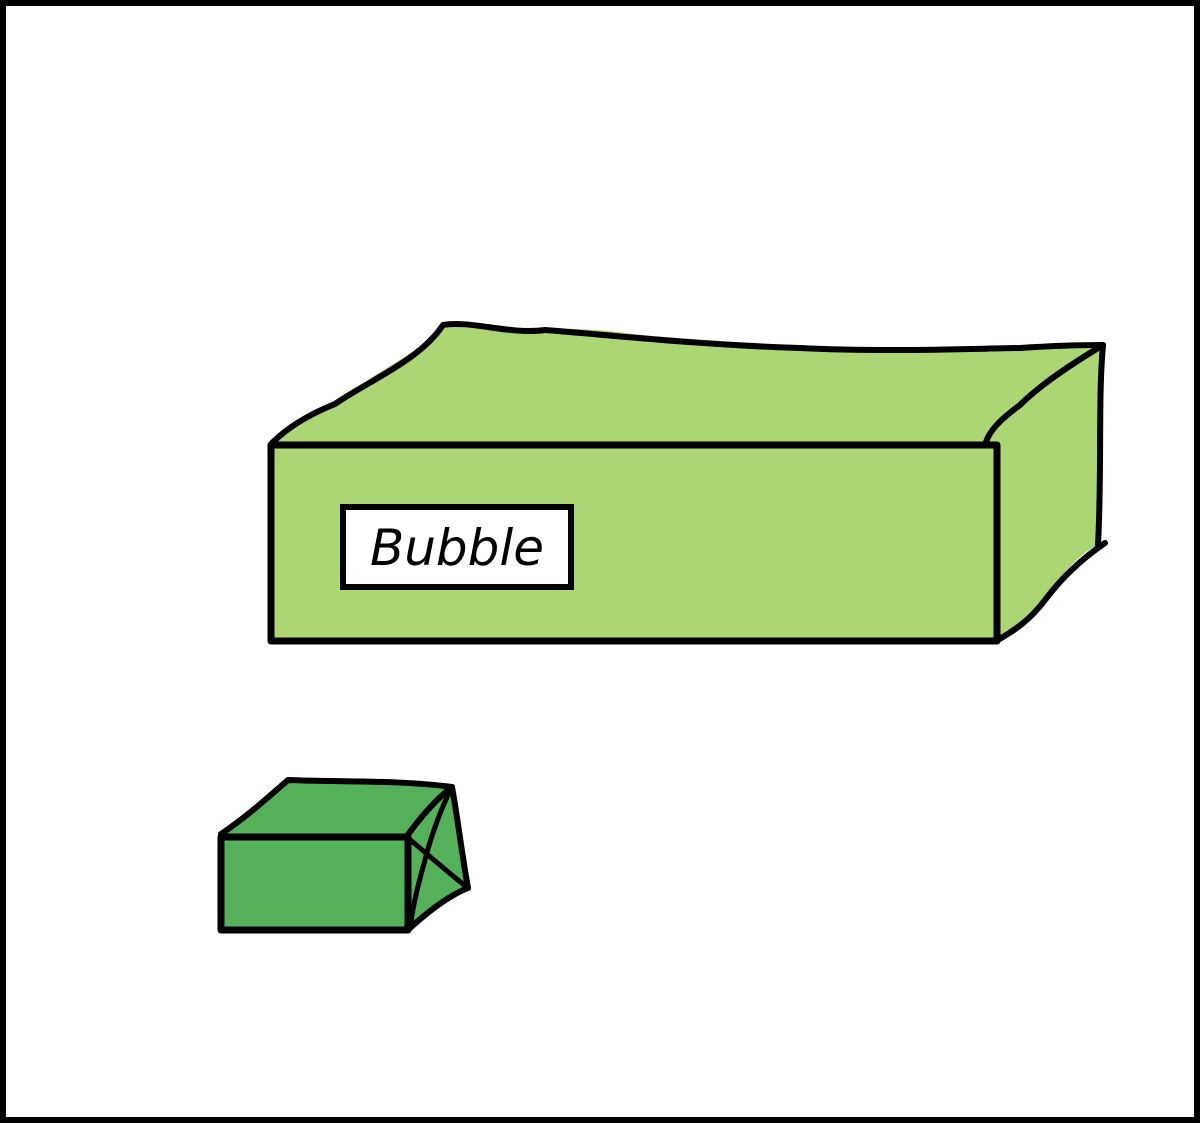 The height and width of the screenshot is (1123, 1200). I want to click on small-box, so click(344, 855).